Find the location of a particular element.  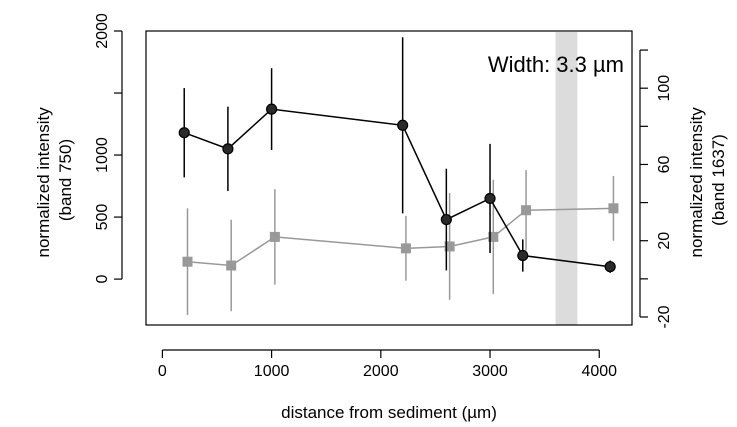

y-axis-right-tick-label: 60 is located at coordinates (664, 164).